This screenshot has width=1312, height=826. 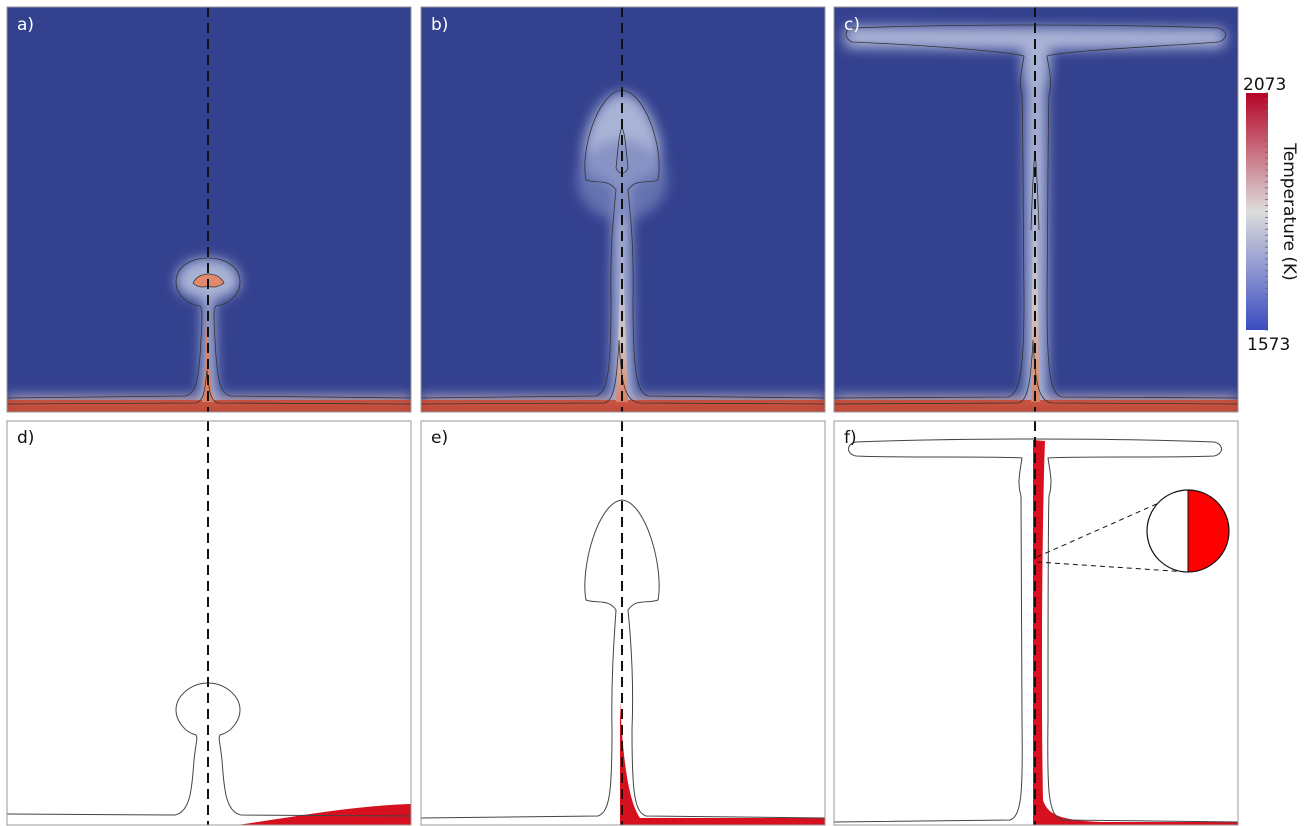 What do you see at coordinates (1264, 85) in the screenshot?
I see `colorbar-max-label: 2073` at bounding box center [1264, 85].